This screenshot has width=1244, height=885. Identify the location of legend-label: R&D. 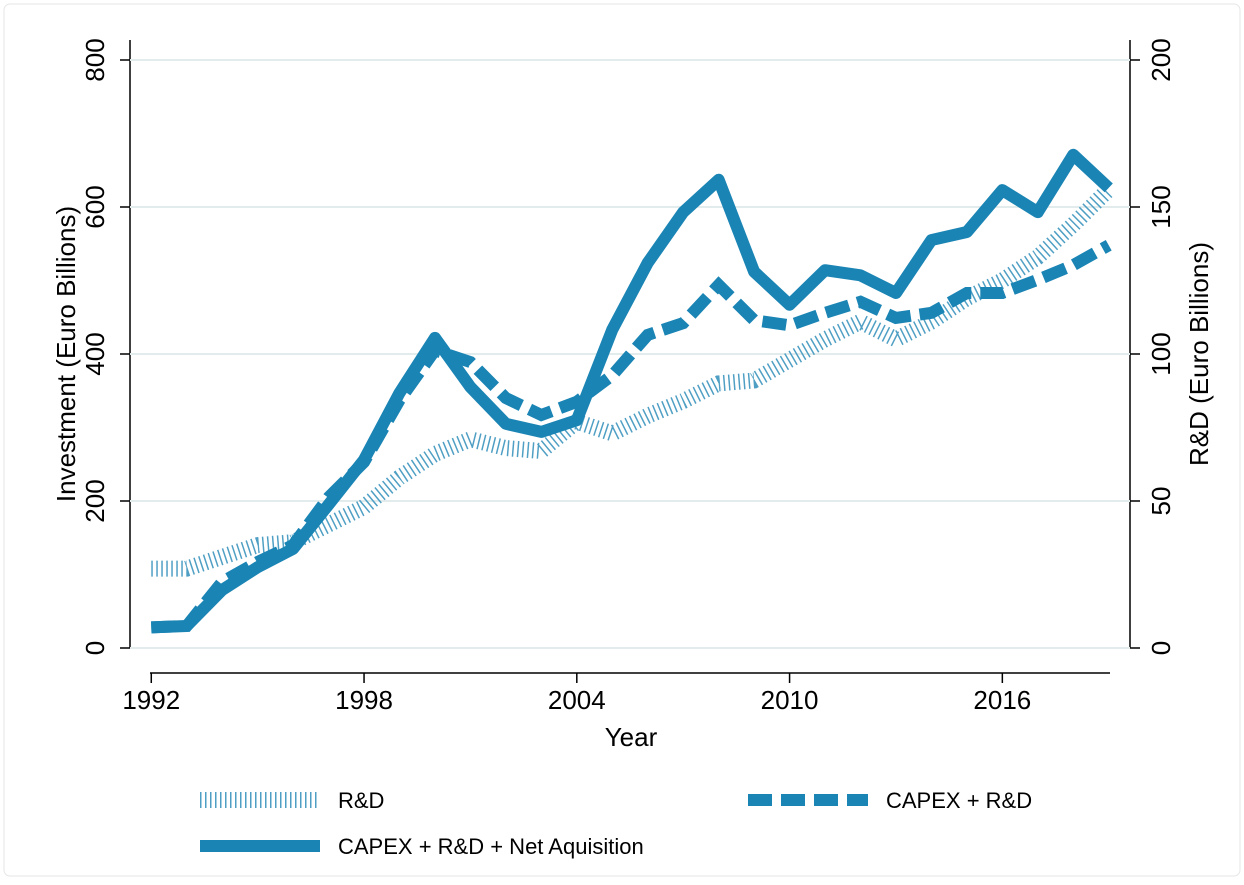
(361, 800).